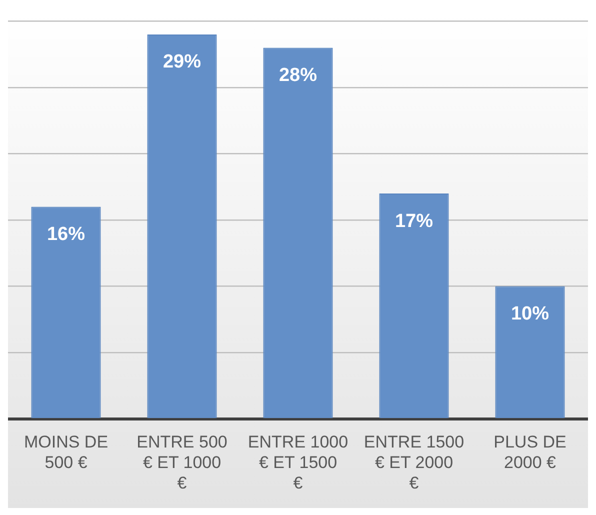 Image resolution: width=596 pixels, height=515 pixels. I want to click on data-label: 17%, so click(414, 221).